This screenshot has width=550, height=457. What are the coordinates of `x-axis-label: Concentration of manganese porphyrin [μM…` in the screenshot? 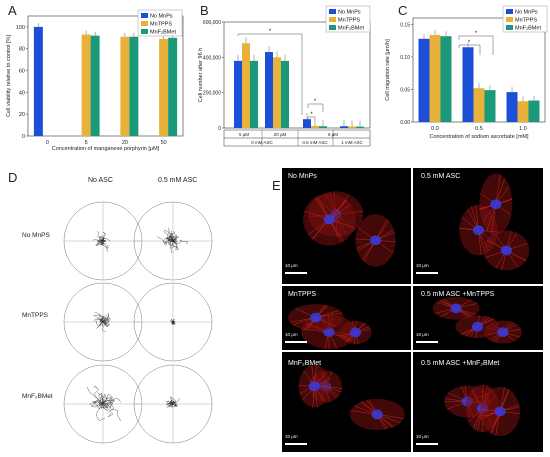 It's located at (106, 149).